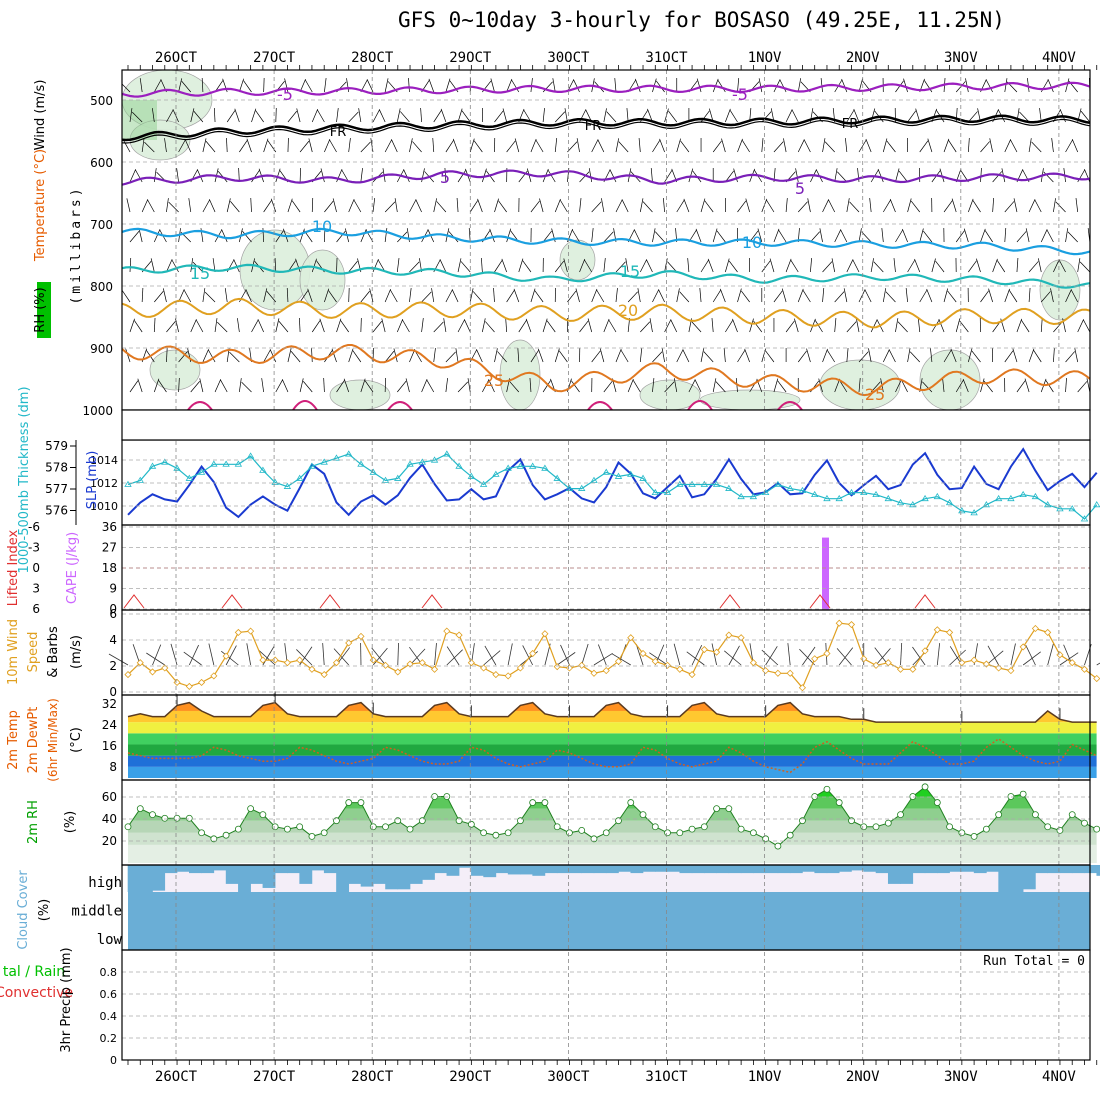 The height and width of the screenshot is (1104, 1100). What do you see at coordinates (66, 999) in the screenshot?
I see `precip-ylabel-c: 3hr Precip (mm)` at bounding box center [66, 999].